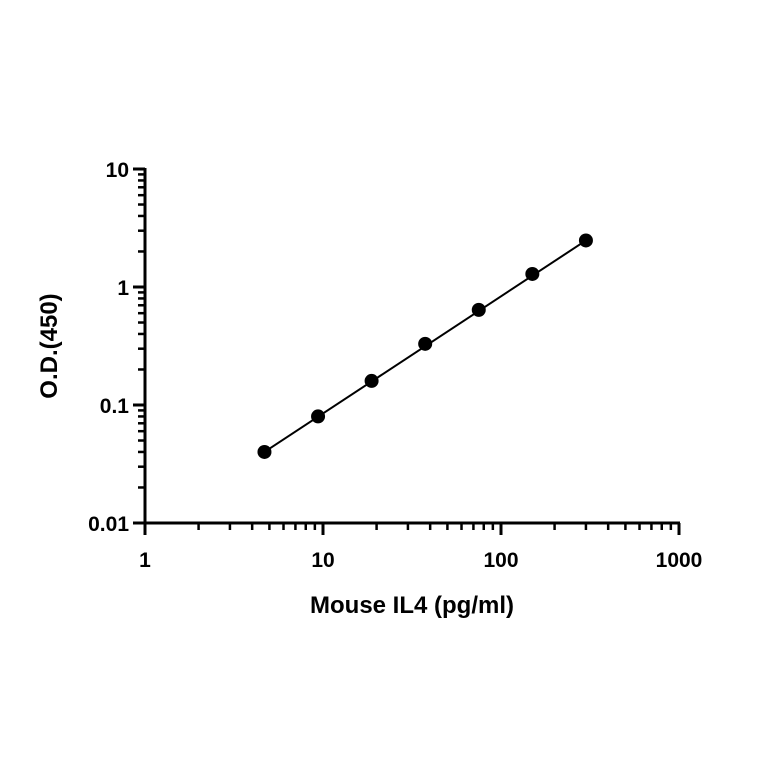 This screenshot has height=764, width=764. I want to click on y-tick-label: 1, so click(123, 288).